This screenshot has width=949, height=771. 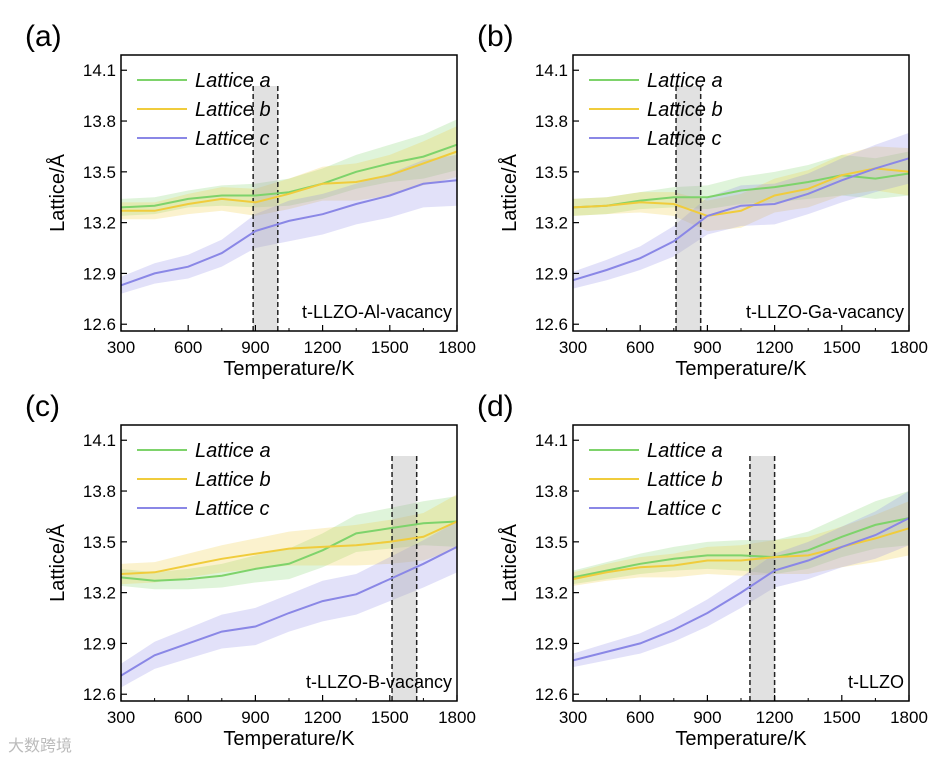 What do you see at coordinates (43, 36) in the screenshot?
I see `panel-label: (a)` at bounding box center [43, 36].